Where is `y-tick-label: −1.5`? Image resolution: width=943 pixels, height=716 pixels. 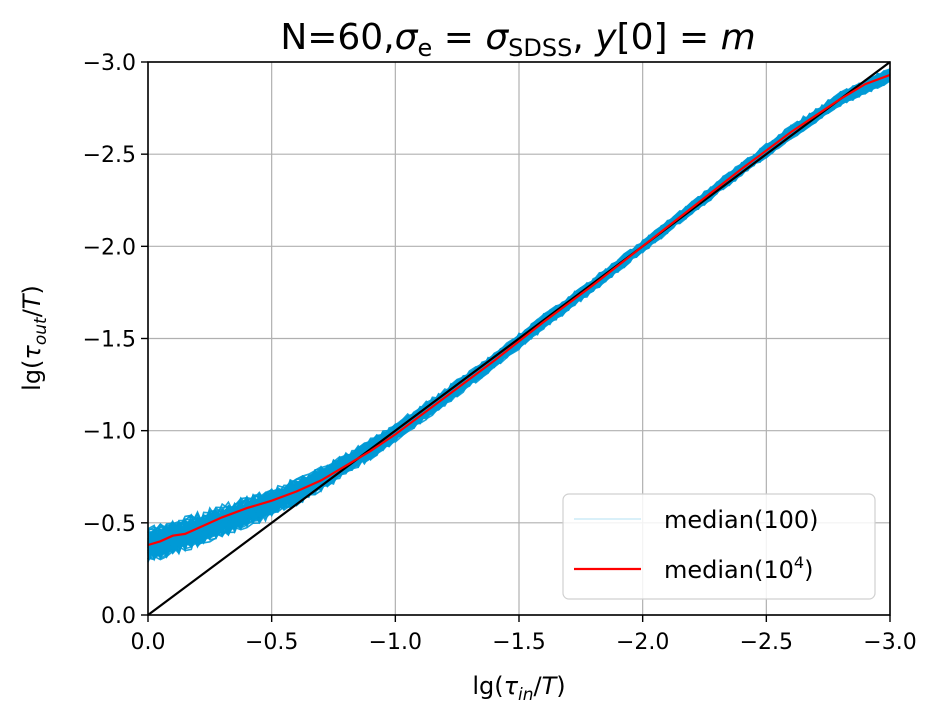
y-tick-label: −1.5 is located at coordinates (109, 340).